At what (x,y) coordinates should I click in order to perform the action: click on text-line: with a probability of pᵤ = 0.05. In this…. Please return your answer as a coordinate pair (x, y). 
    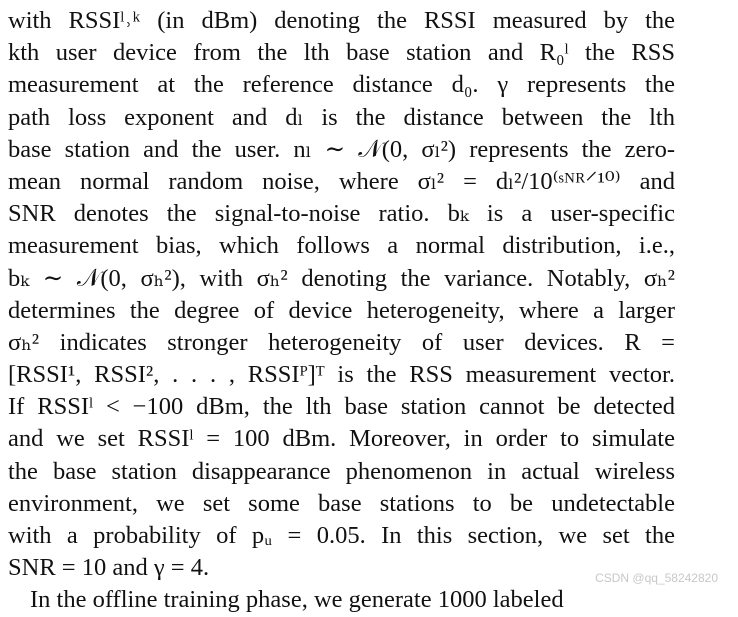
    Looking at the image, I should click on (341, 535).